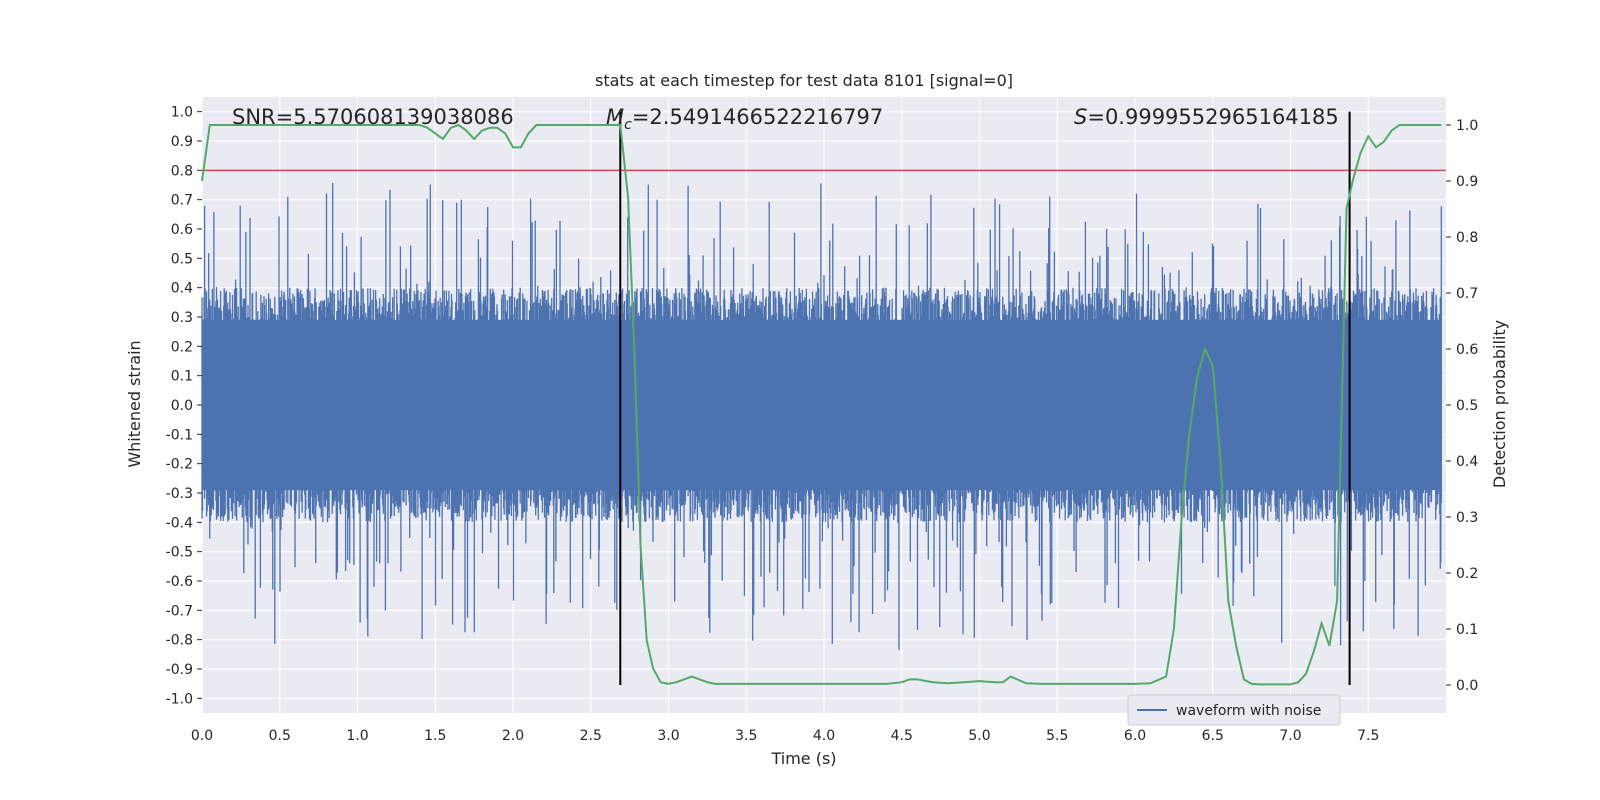 This screenshot has height=800, width=1600. Describe the element at coordinates (179, 523) in the screenshot. I see `y-left-tick-label: -0.4` at that location.